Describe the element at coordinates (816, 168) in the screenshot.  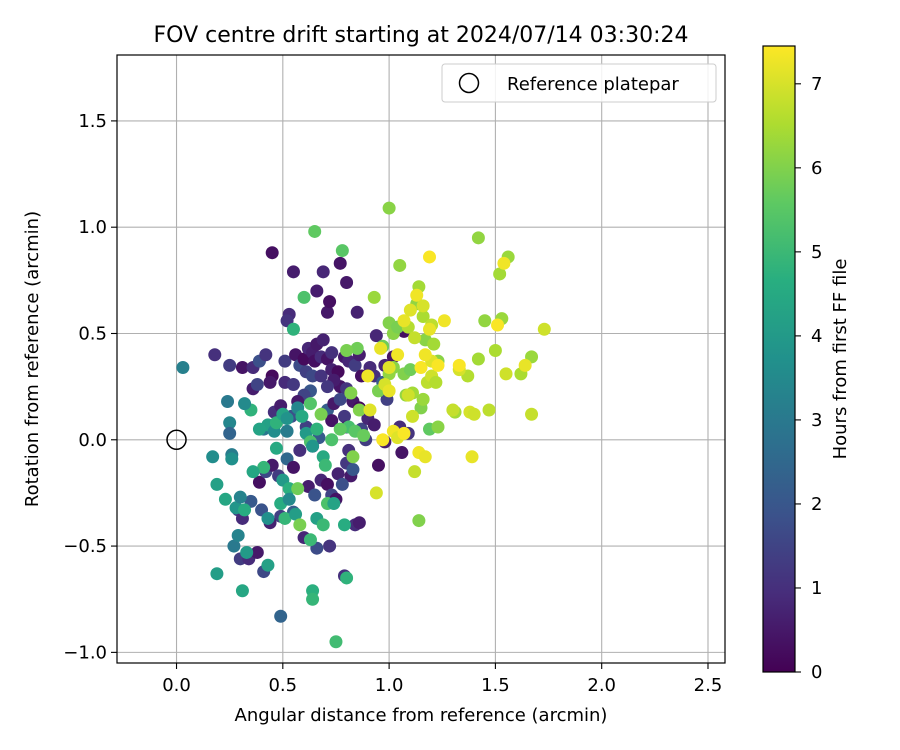
I see `colorbar-tick-label: 6` at that location.